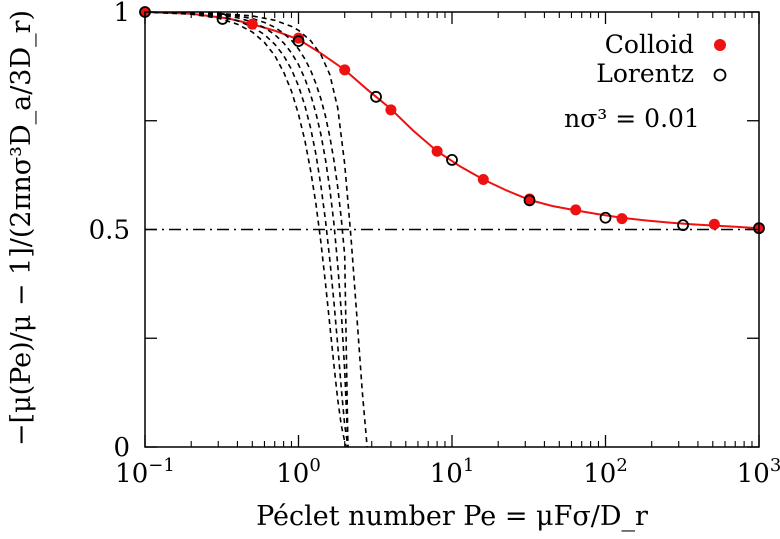  Describe the element at coordinates (758, 472) in the screenshot. I see `x-tick-label: 10³` at that location.